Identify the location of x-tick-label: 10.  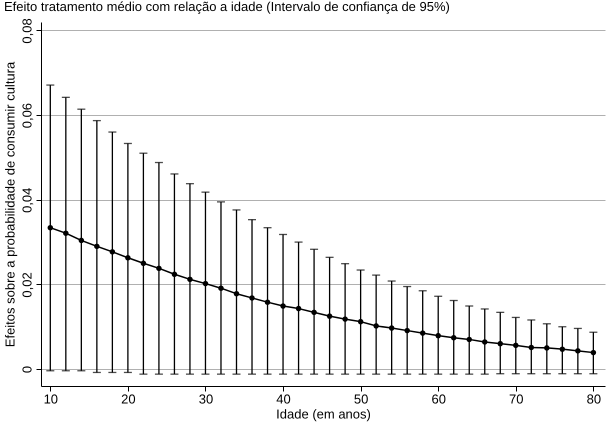
(51, 399).